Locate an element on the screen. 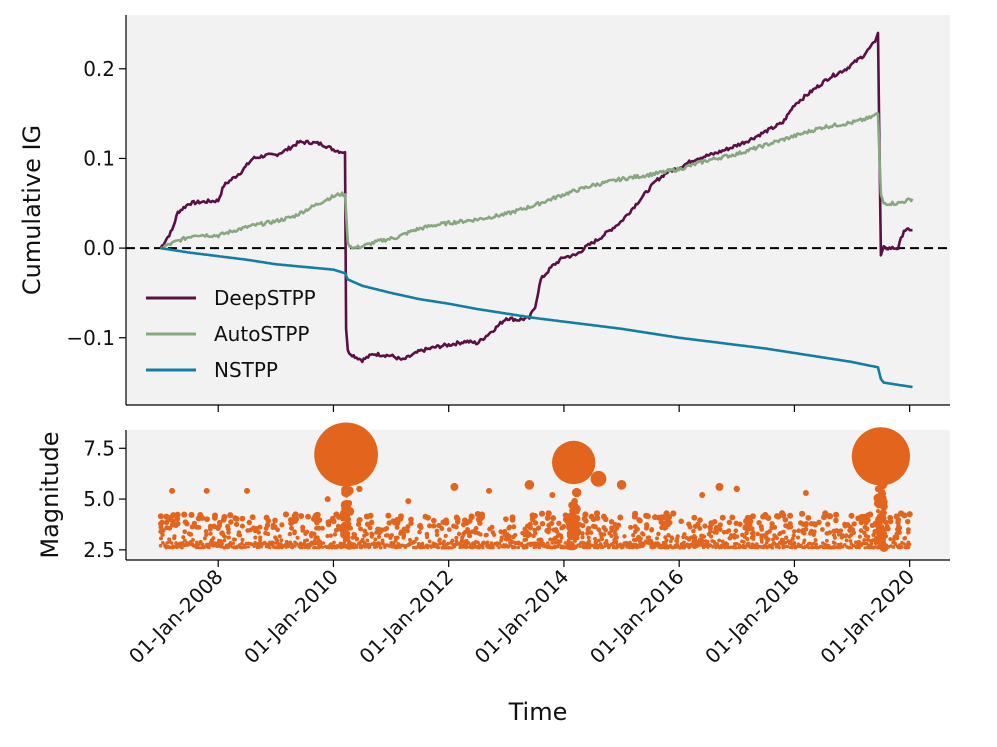 This screenshot has width=997, height=747. legend: DeepSTPP AutoSTPP NSTPP is located at coordinates (231, 334).